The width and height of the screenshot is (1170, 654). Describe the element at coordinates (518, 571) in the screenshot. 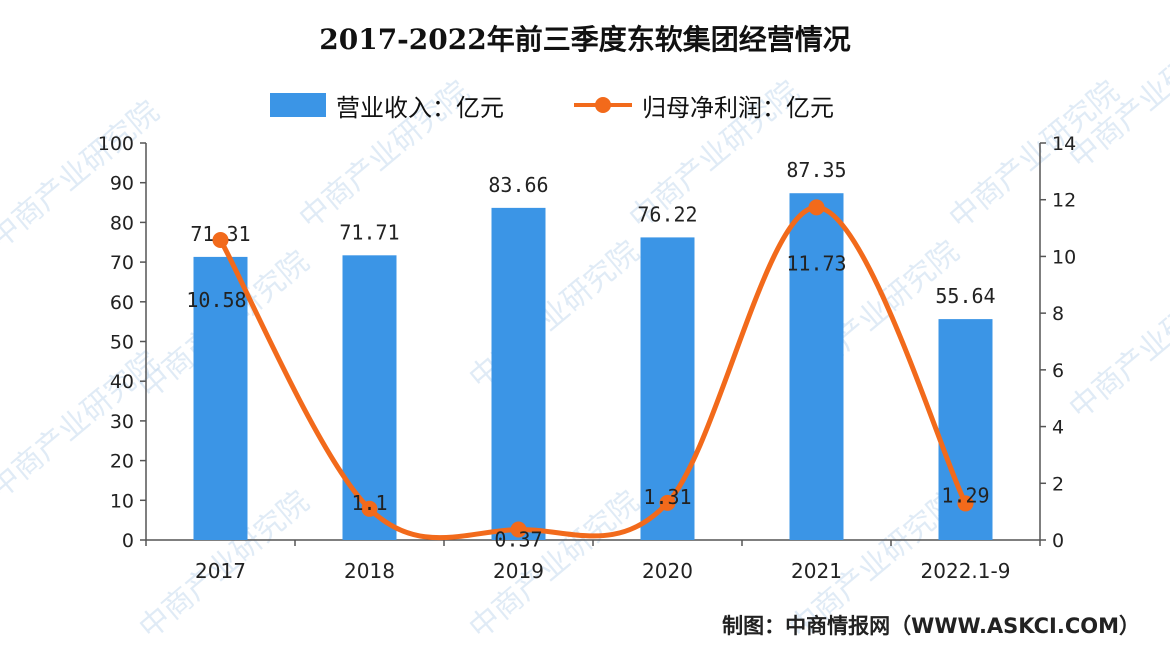

I see `x-tick-label: 2019` at that location.